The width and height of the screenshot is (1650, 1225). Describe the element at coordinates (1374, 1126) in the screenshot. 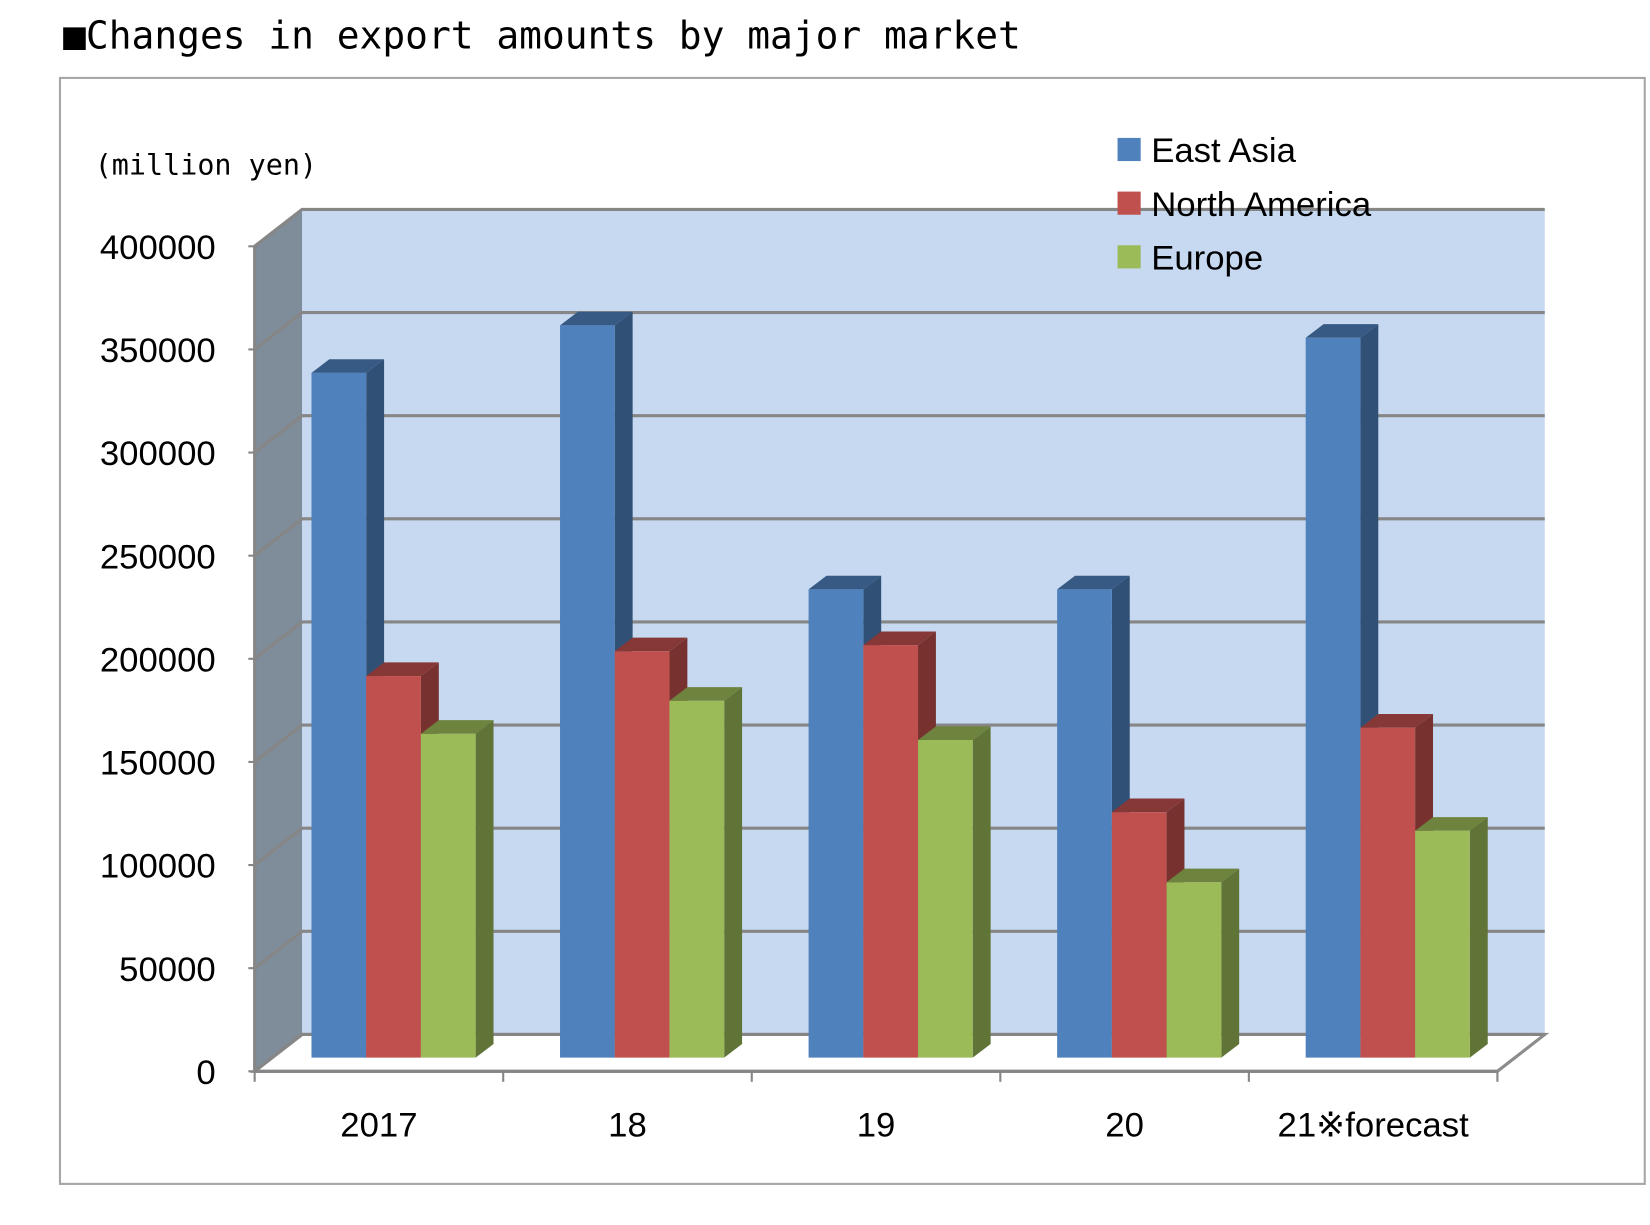

I see `x-tick-label: 21※forecast` at that location.